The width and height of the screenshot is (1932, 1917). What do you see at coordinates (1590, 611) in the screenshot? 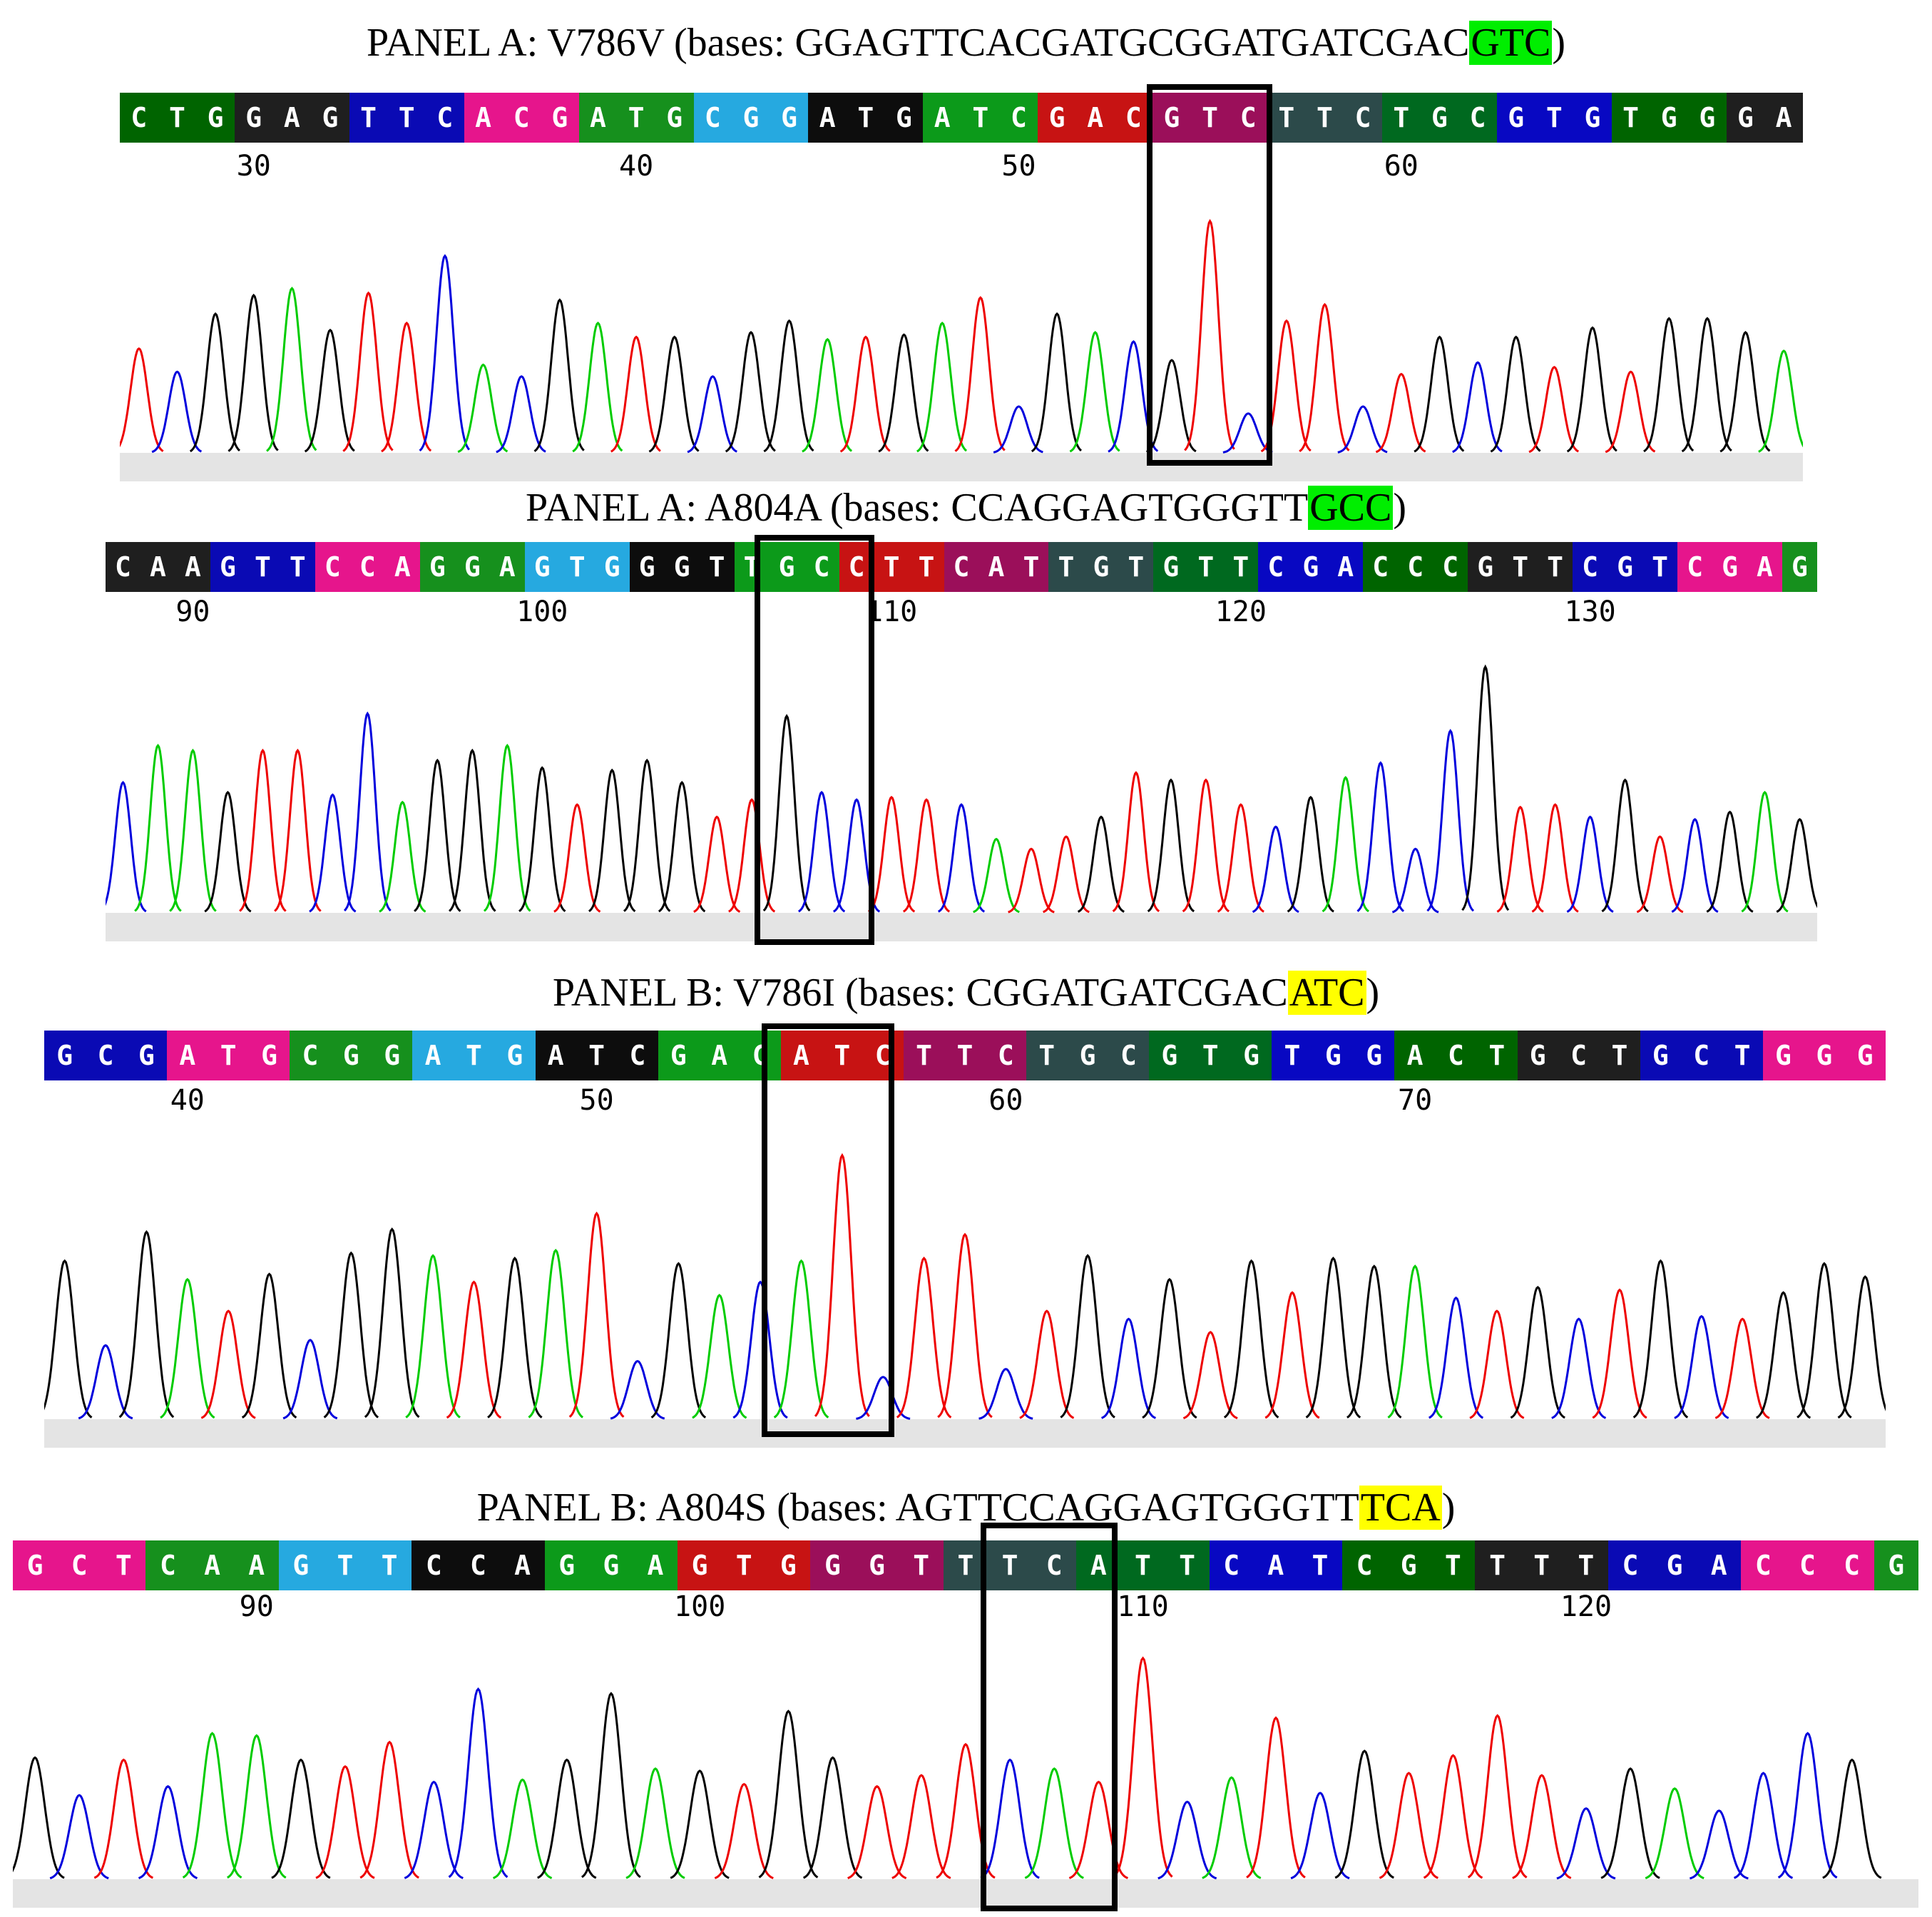
I see `position-tick-label: 130` at bounding box center [1590, 611].